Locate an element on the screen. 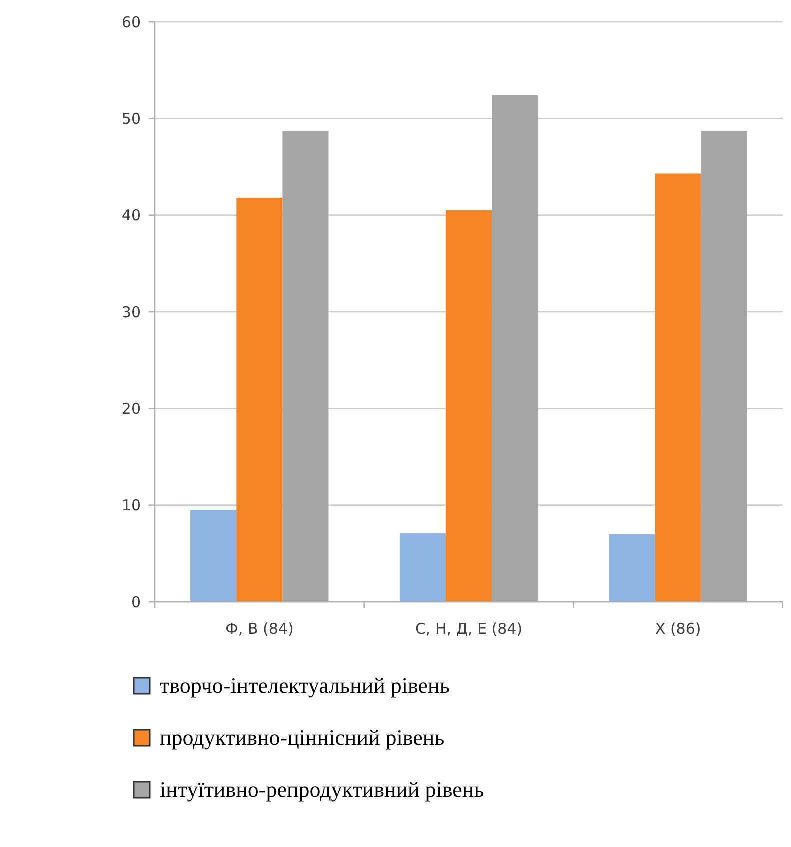 This screenshot has width=791, height=847. legend-label: інтуїтивно-репродуктивний рівень is located at coordinates (322, 789).